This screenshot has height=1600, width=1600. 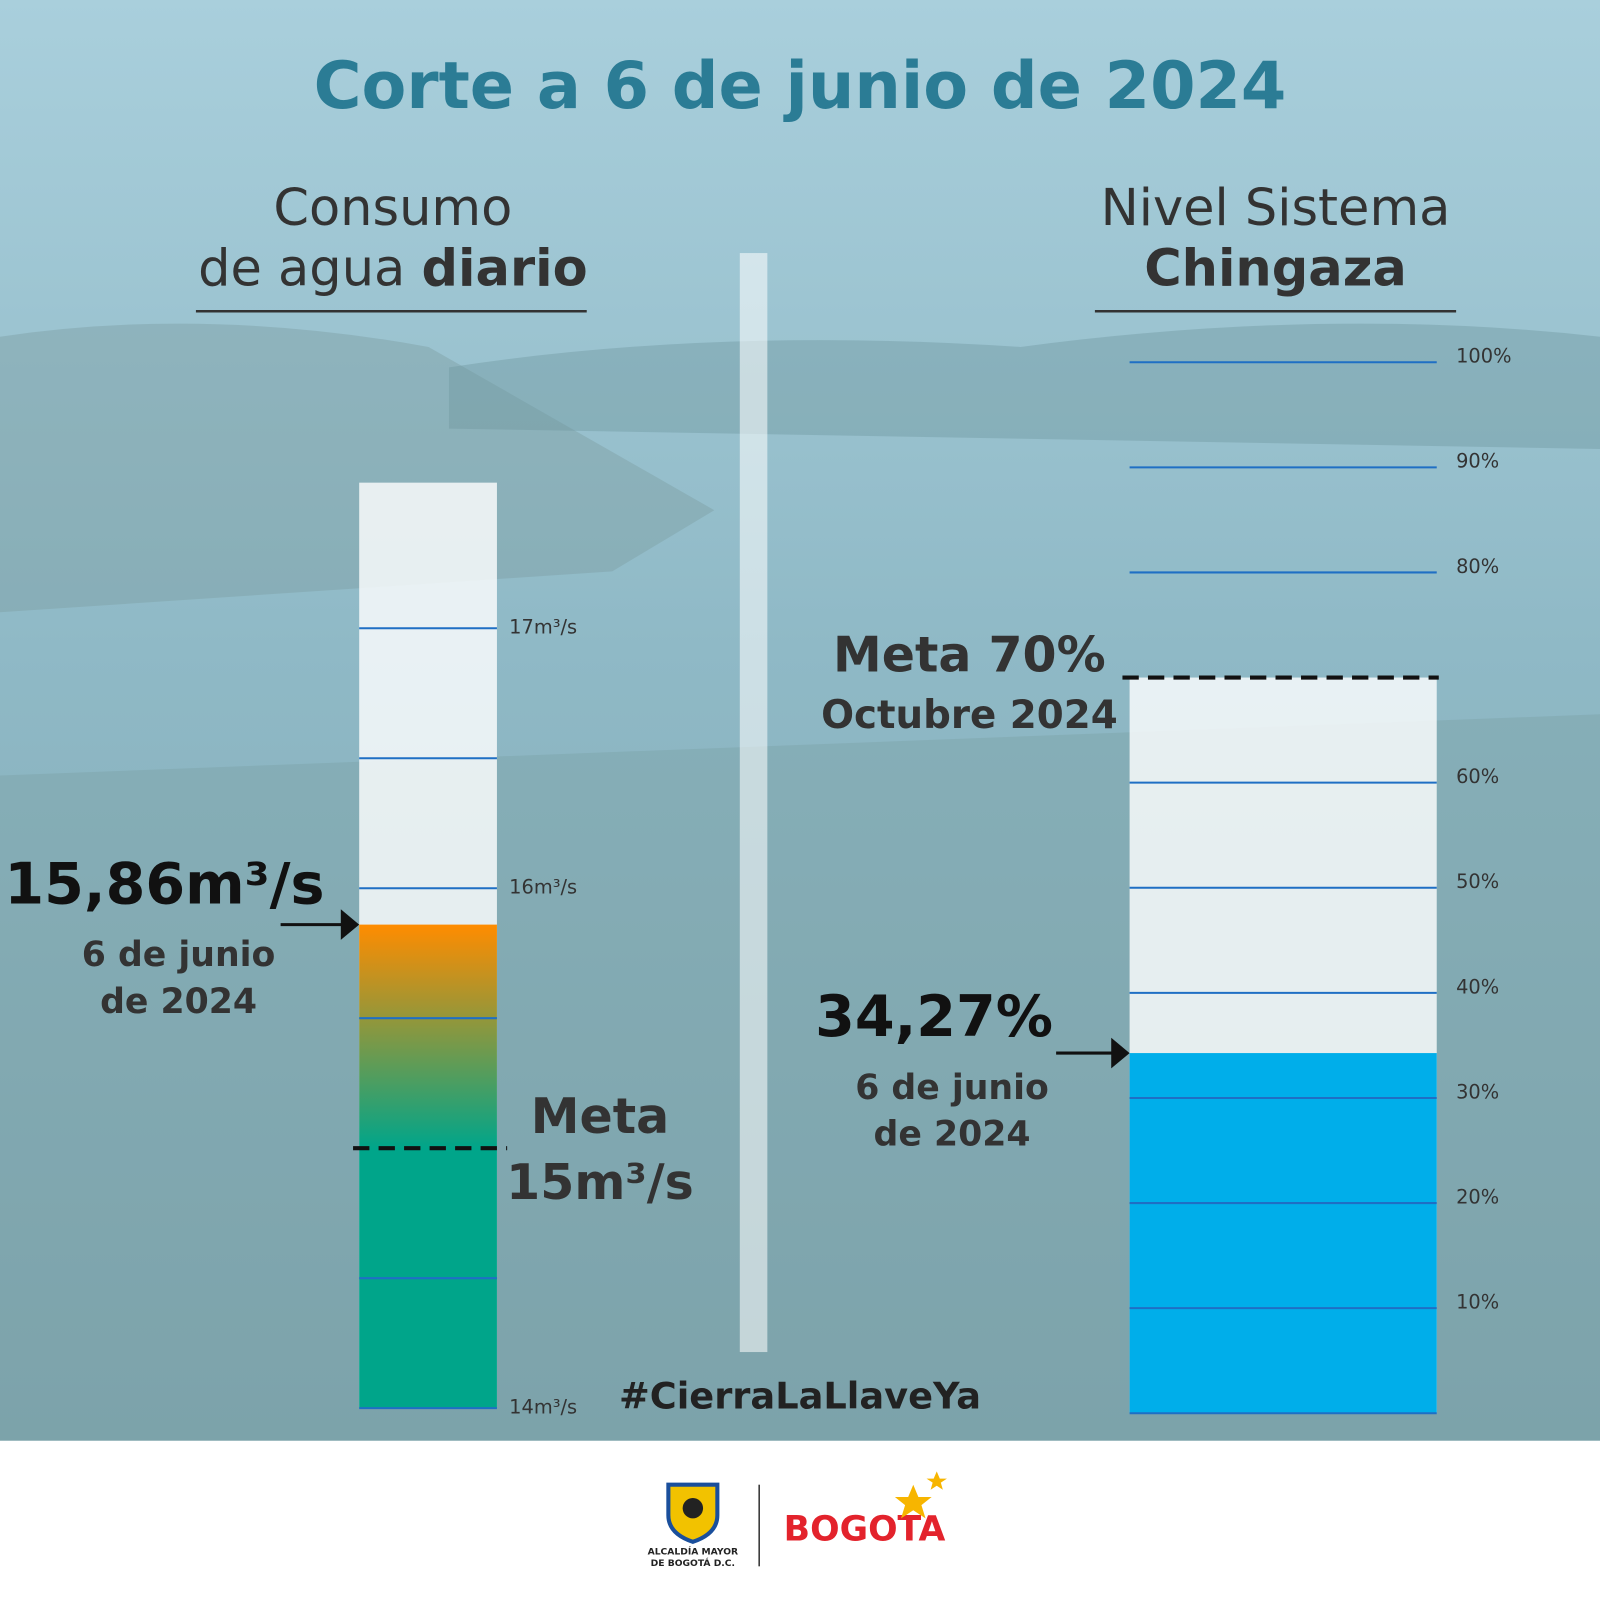 What do you see at coordinates (865, 1530) in the screenshot?
I see `brand: BOGOTA` at bounding box center [865, 1530].